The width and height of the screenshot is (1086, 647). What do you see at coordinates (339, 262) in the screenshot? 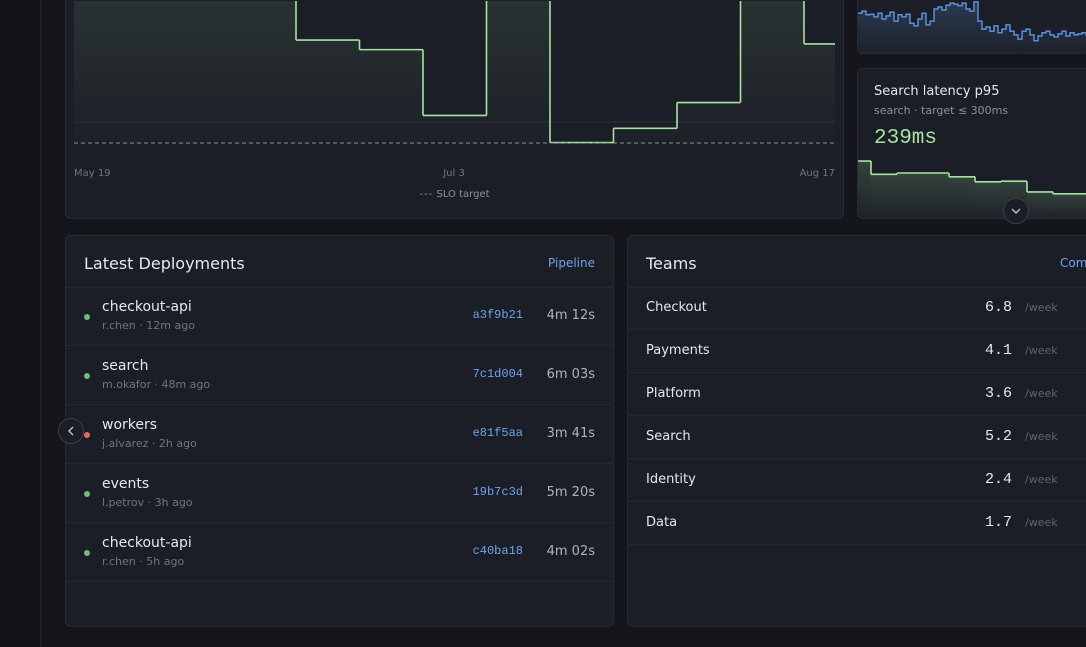
I see `card-header: Latest Deployments Pipeline` at bounding box center [339, 262].